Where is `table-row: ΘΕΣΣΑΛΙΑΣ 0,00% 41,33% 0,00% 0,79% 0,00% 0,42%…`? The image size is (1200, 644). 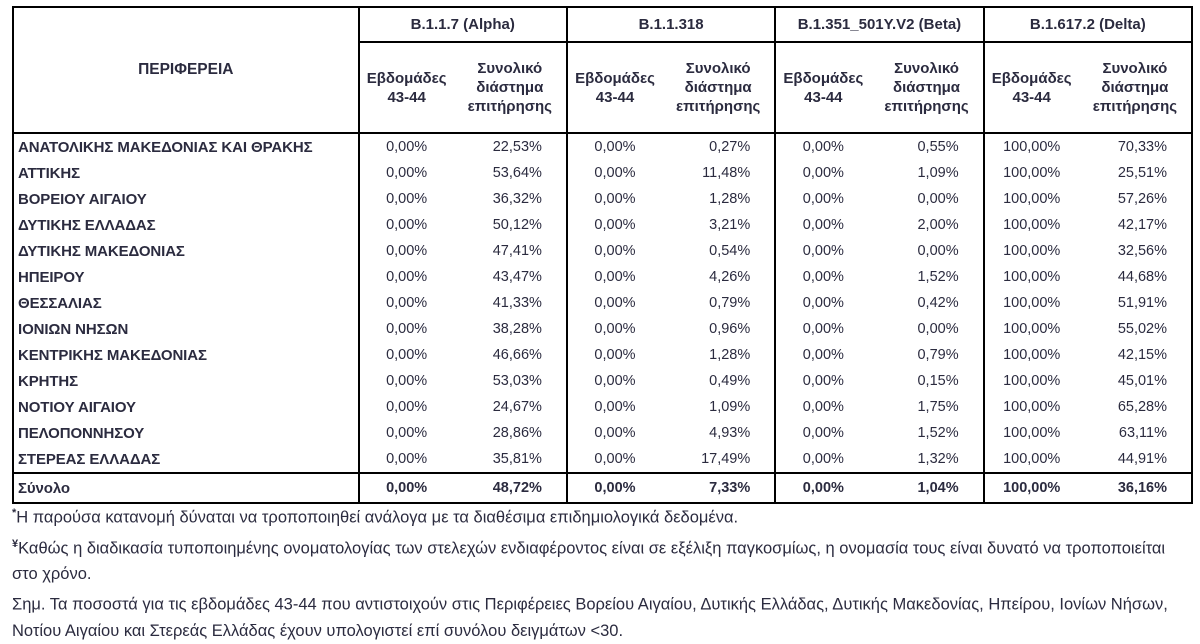
table-row: ΘΕΣΣΑΛΙΑΣ 0,00% 41,33% 0,00% 0,79% 0,00% 0,42%… is located at coordinates (602, 303).